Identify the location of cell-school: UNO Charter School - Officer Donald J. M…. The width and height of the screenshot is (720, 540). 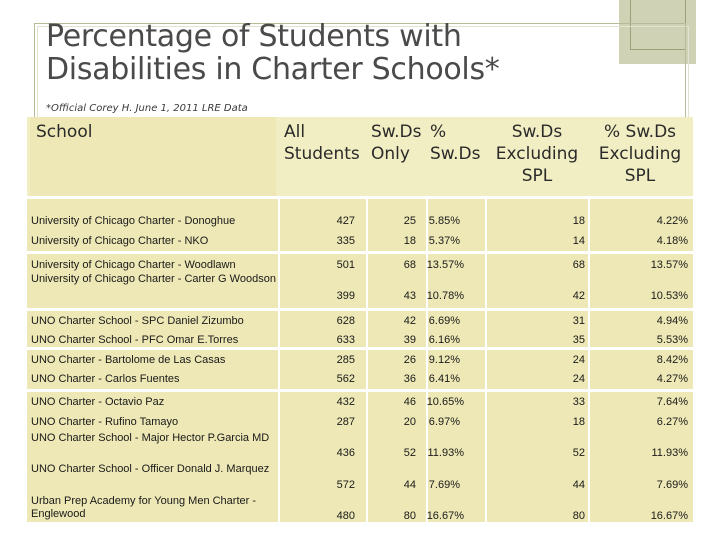
(150, 469).